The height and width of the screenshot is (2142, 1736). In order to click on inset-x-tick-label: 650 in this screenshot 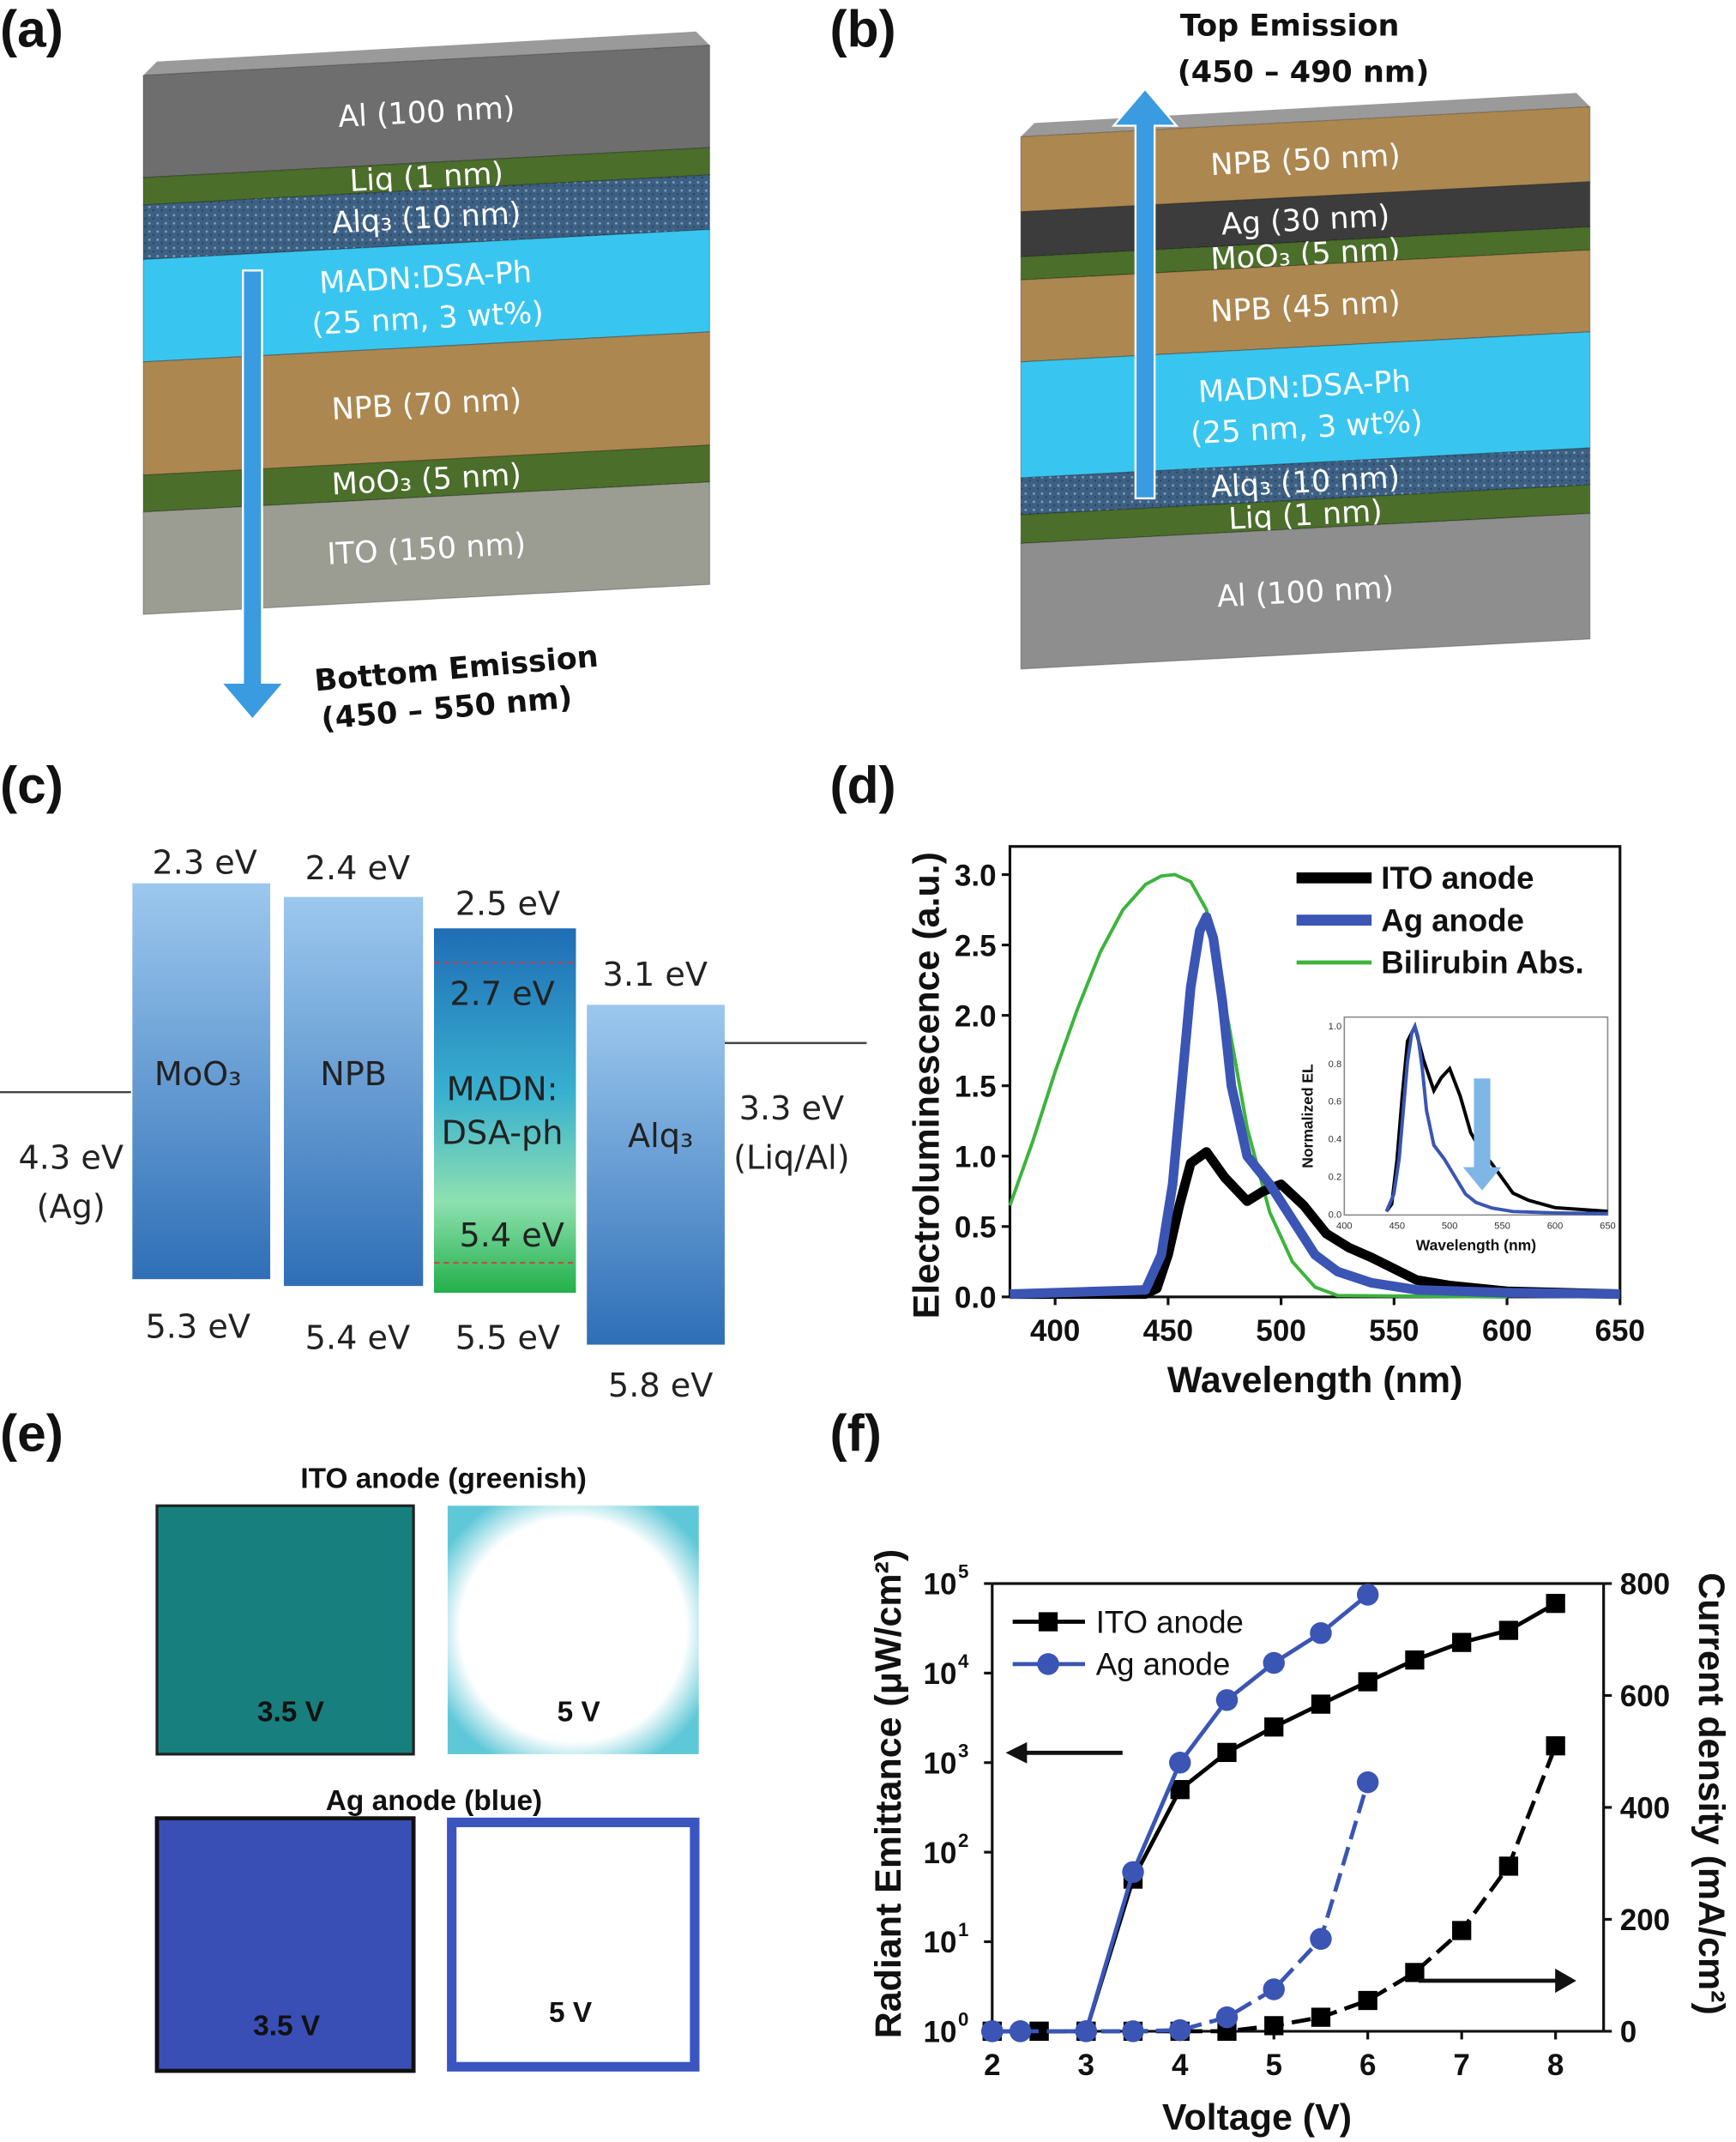, I will do `click(1608, 1226)`.